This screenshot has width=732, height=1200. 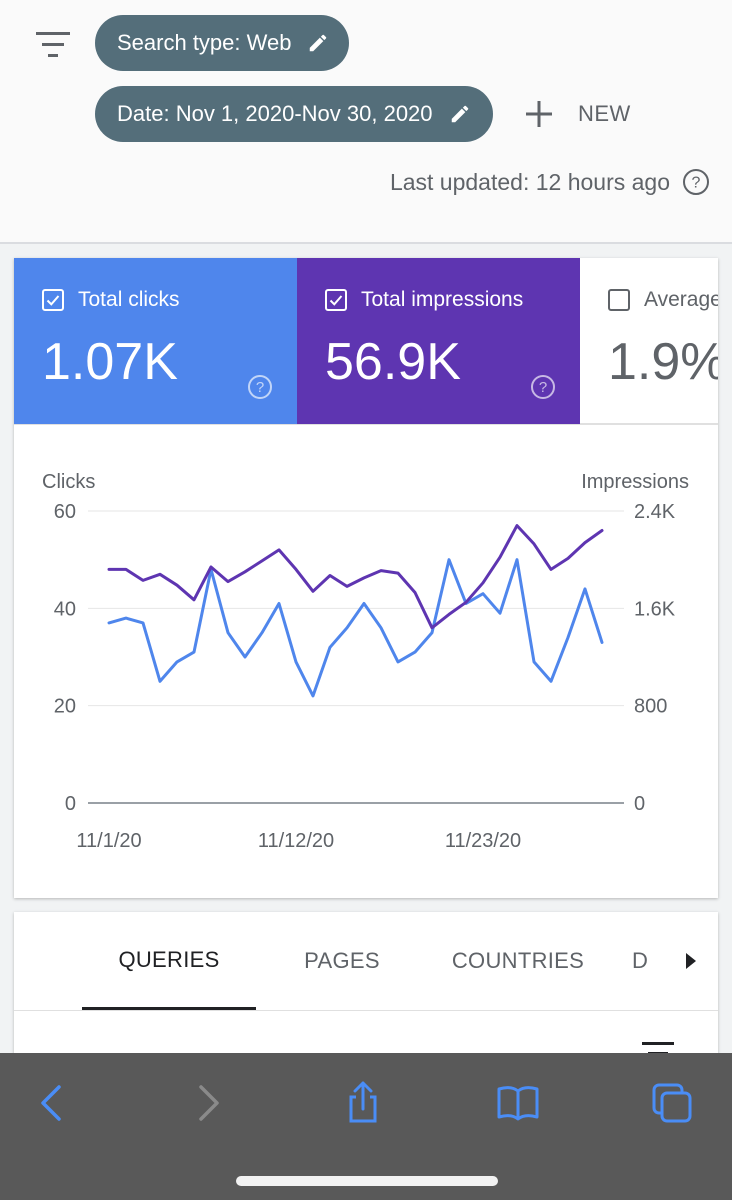 I want to click on home-indicator, so click(x=367, y=1181).